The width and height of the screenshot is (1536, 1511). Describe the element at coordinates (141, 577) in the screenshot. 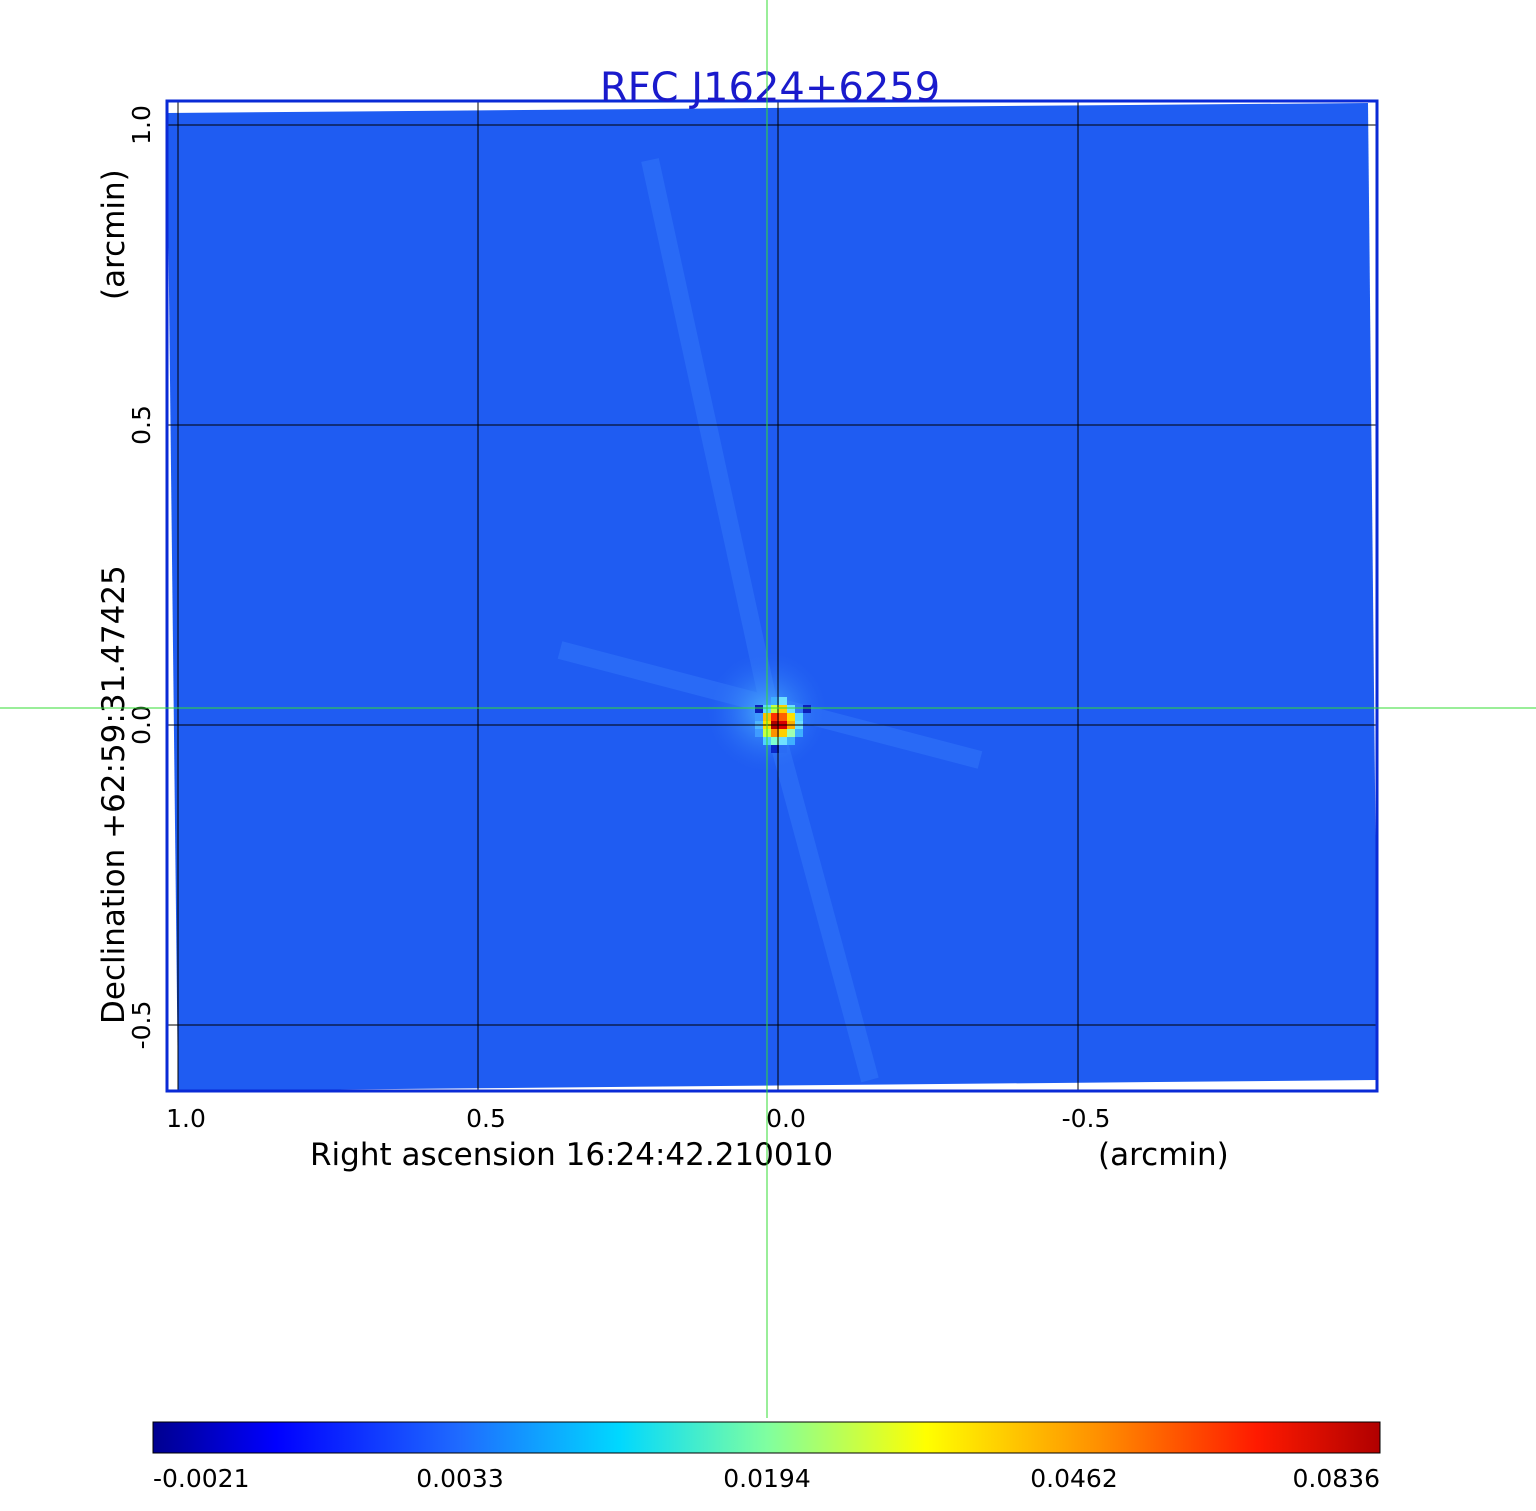

I see `y-tick-labels: 1.0 0.5 0.0 -0.5` at that location.